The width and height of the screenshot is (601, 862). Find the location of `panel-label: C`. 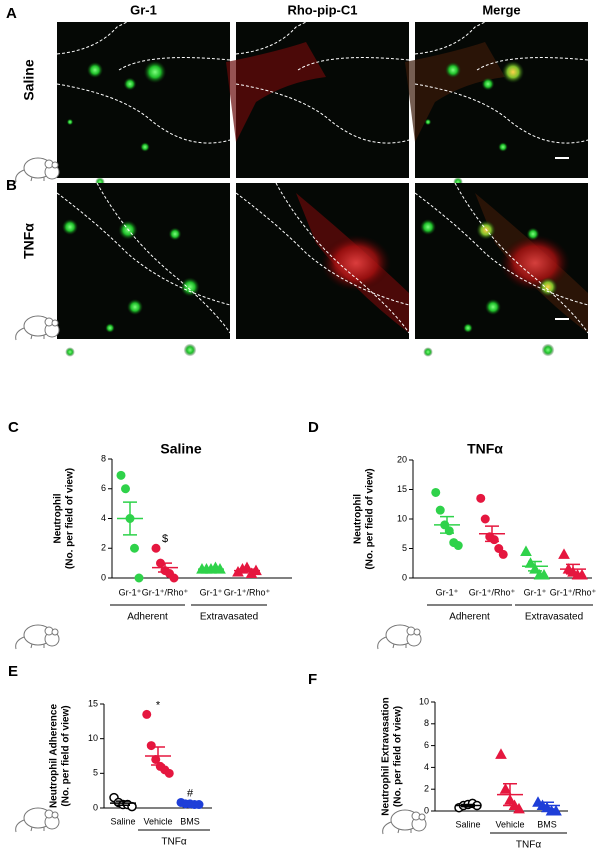

panel-label: C is located at coordinates (13, 427).